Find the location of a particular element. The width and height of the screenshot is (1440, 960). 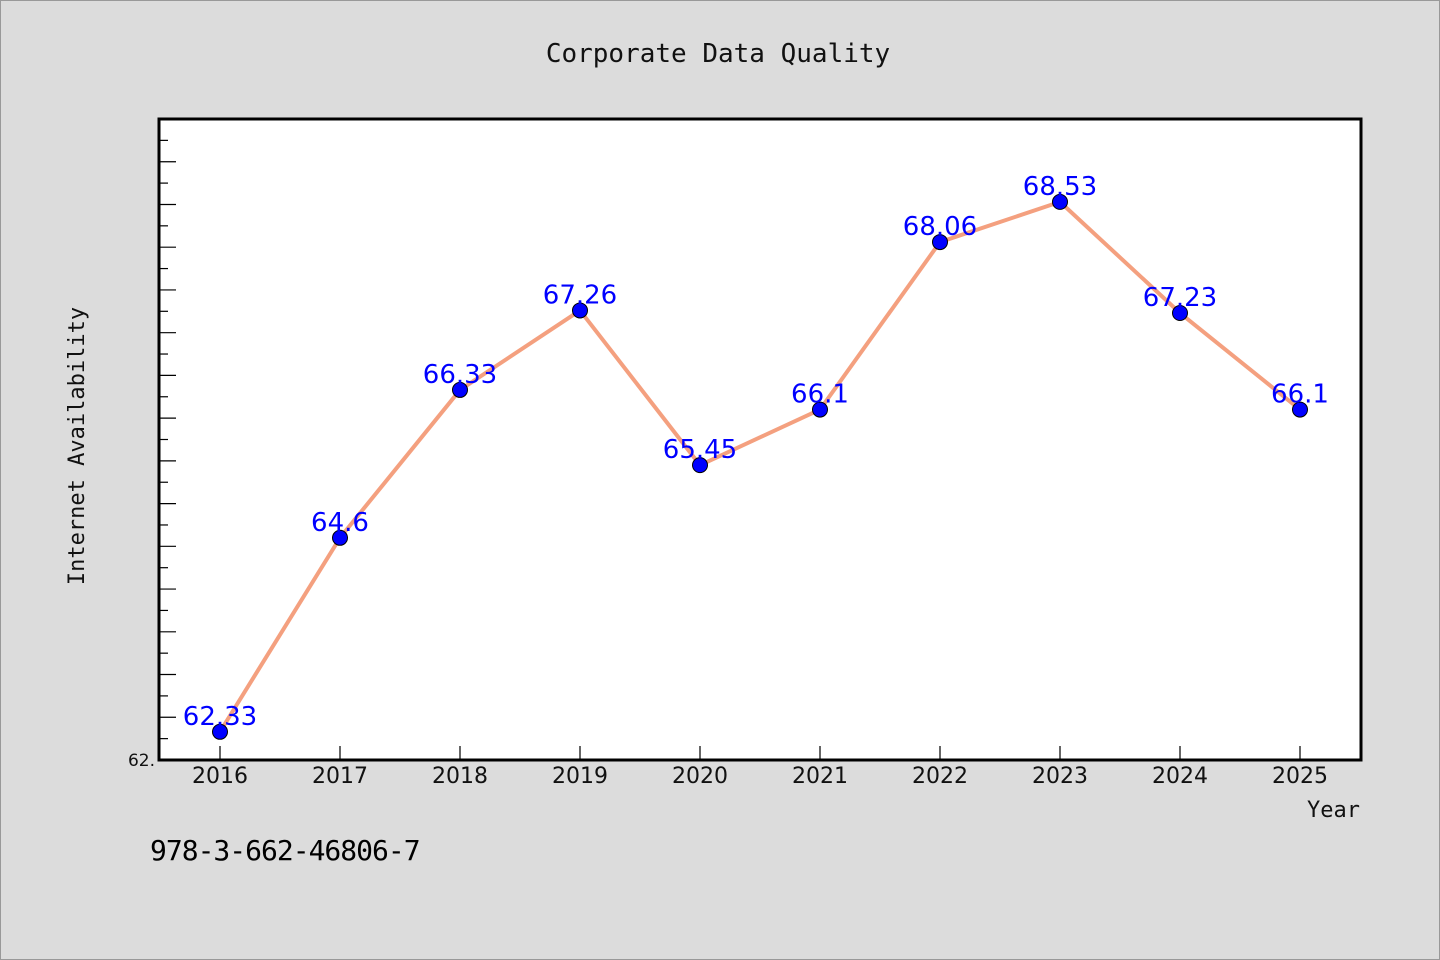

x-axis-label: Year is located at coordinates (1333, 810).